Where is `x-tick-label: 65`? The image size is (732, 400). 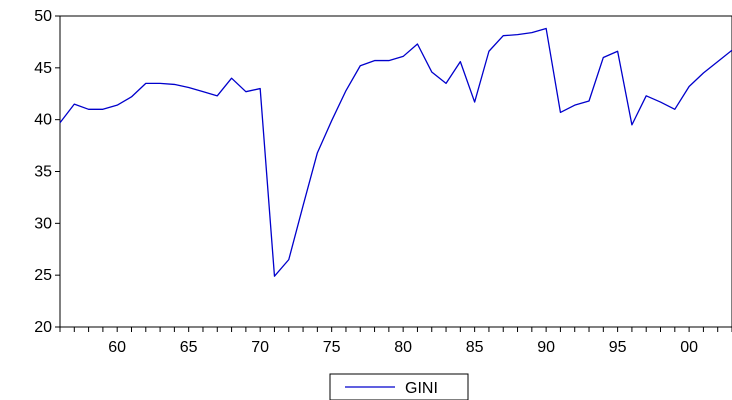
x-tick-label: 65 is located at coordinates (189, 347).